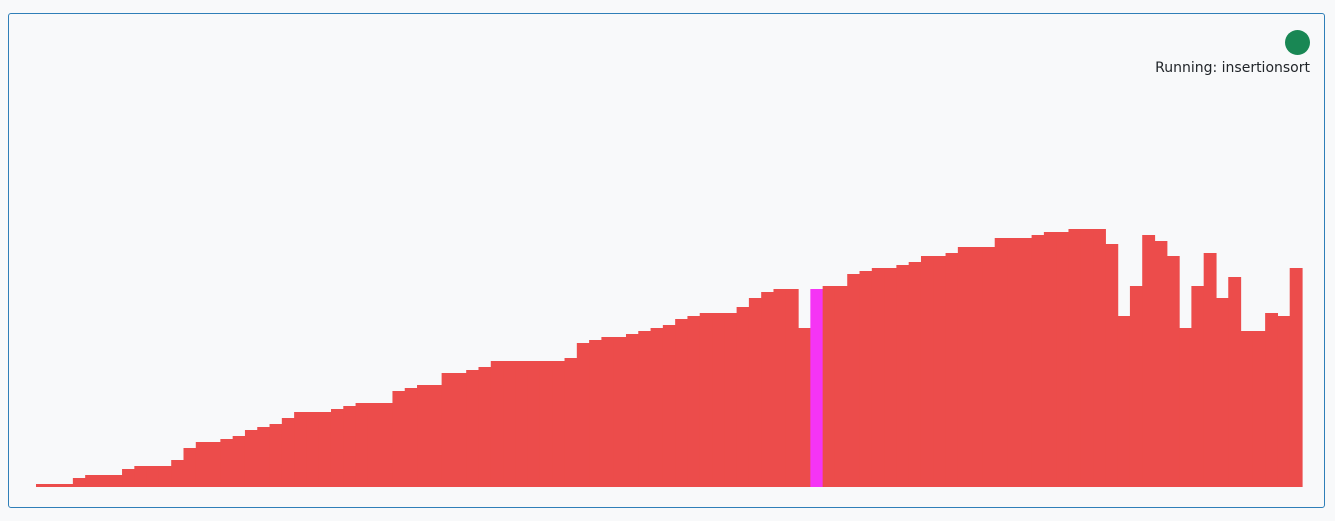 The width and height of the screenshot is (1335, 521). Describe the element at coordinates (817, 388) in the screenshot. I see `active-bar` at that location.